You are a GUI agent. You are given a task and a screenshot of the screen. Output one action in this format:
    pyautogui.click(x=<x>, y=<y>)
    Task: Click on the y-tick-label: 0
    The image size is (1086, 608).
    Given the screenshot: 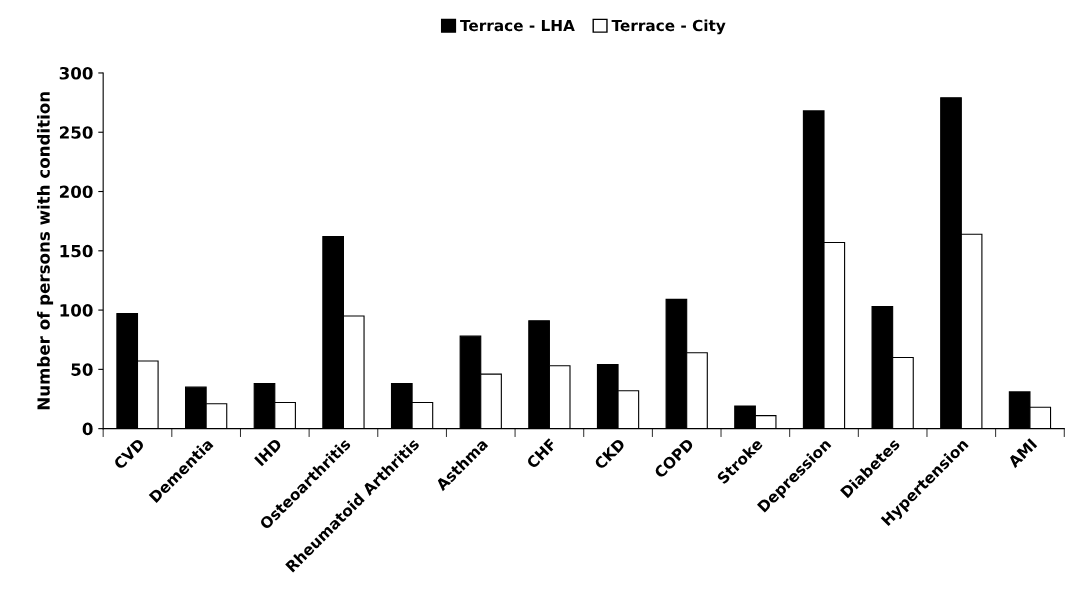 What is the action you would take?
    pyautogui.click(x=87, y=429)
    